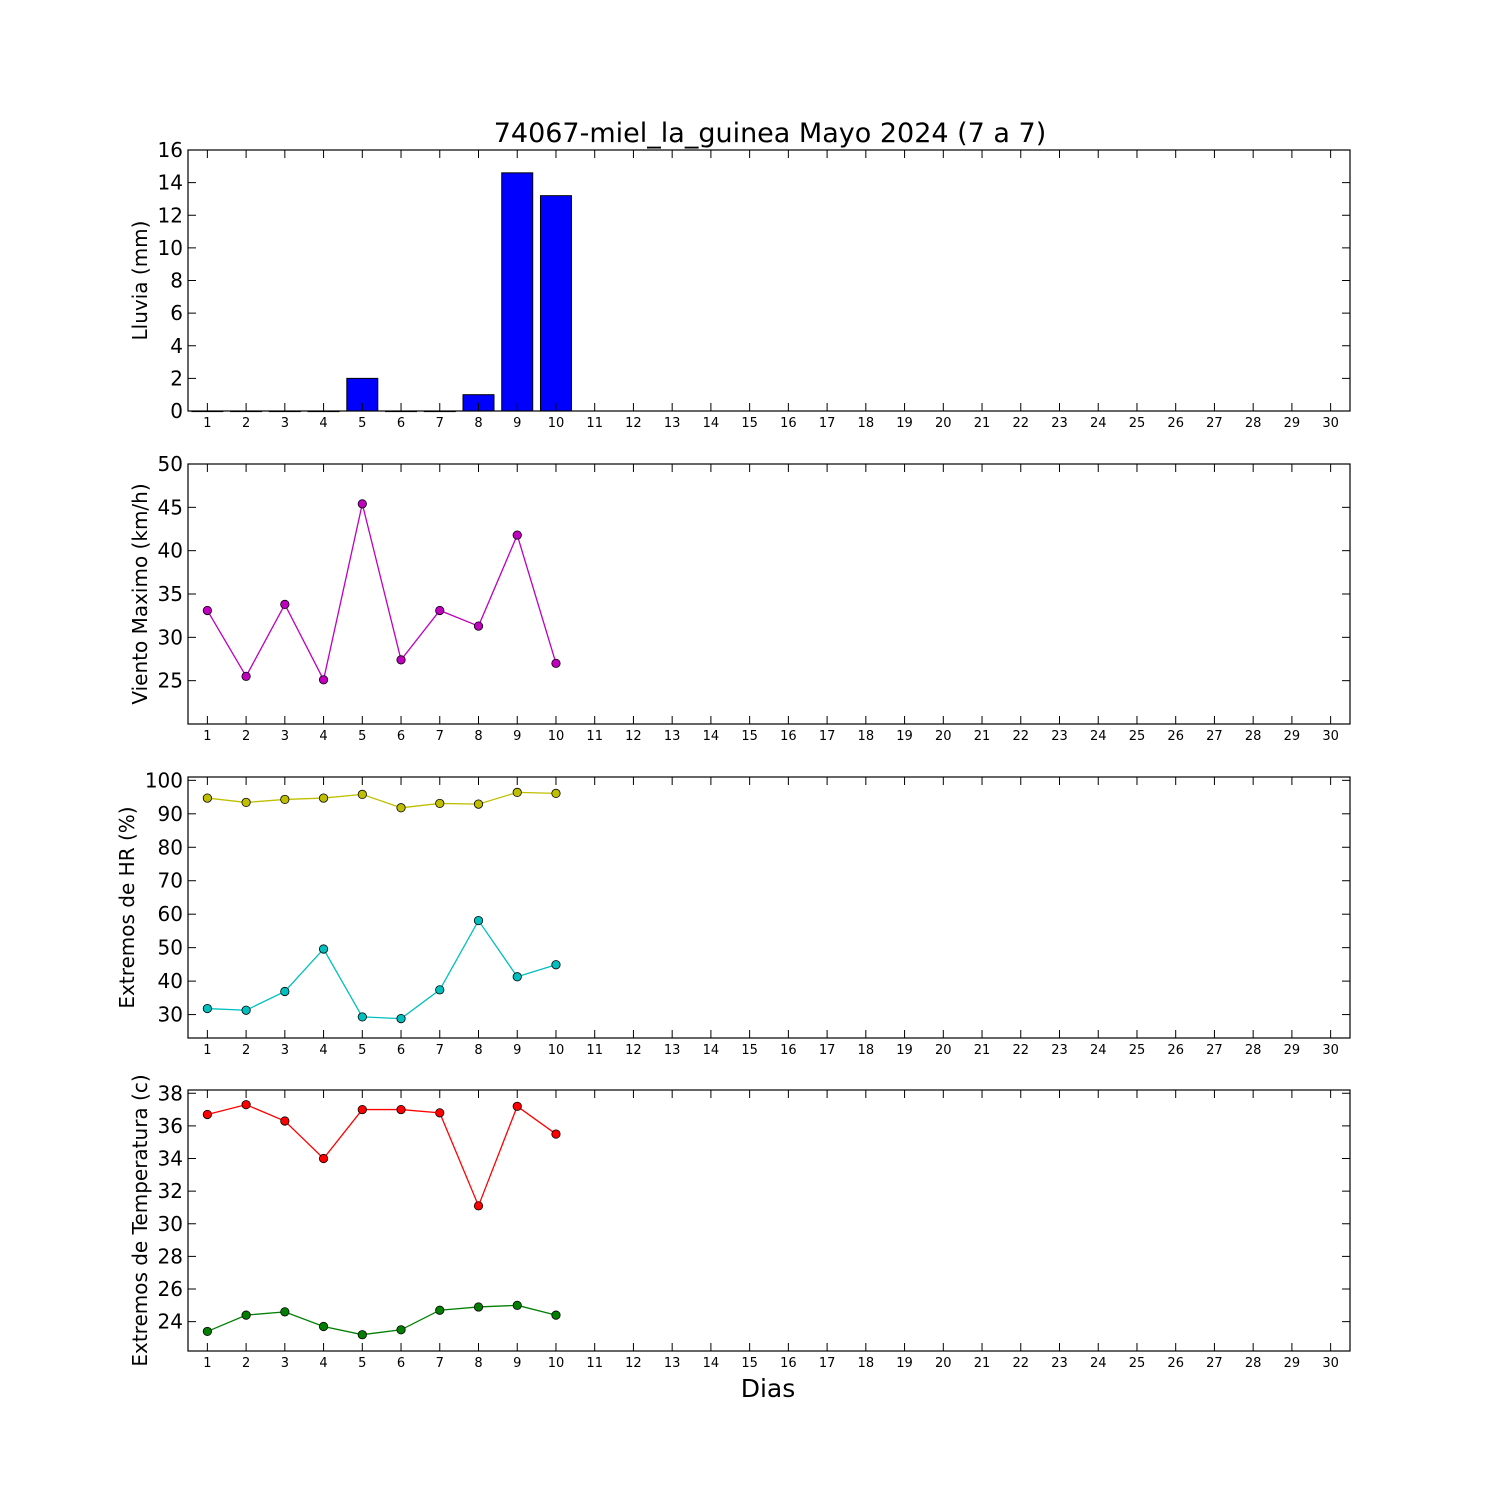 The image size is (1500, 1500). I want to click on humidity-y-axis-label: Extremos de HR (%), so click(127, 907).